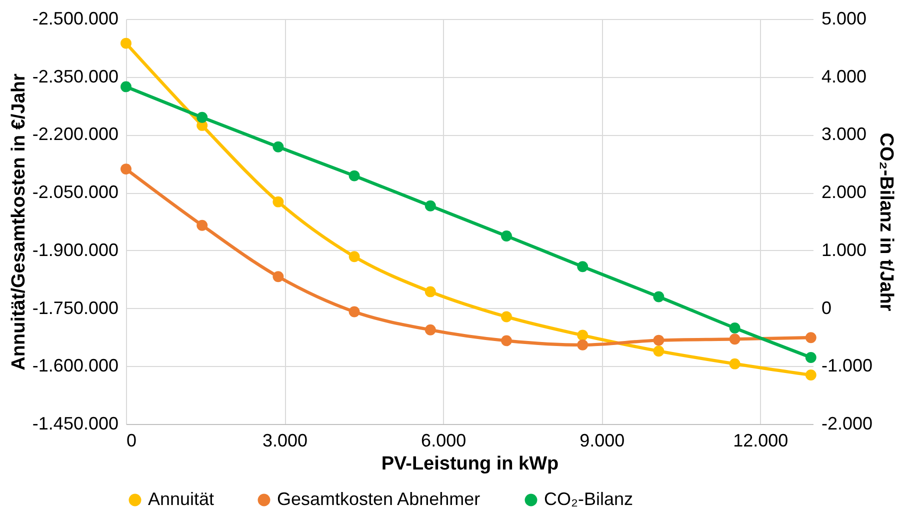 The image size is (904, 513). I want to click on y-tick-label: -2.200.000, so click(75, 134).